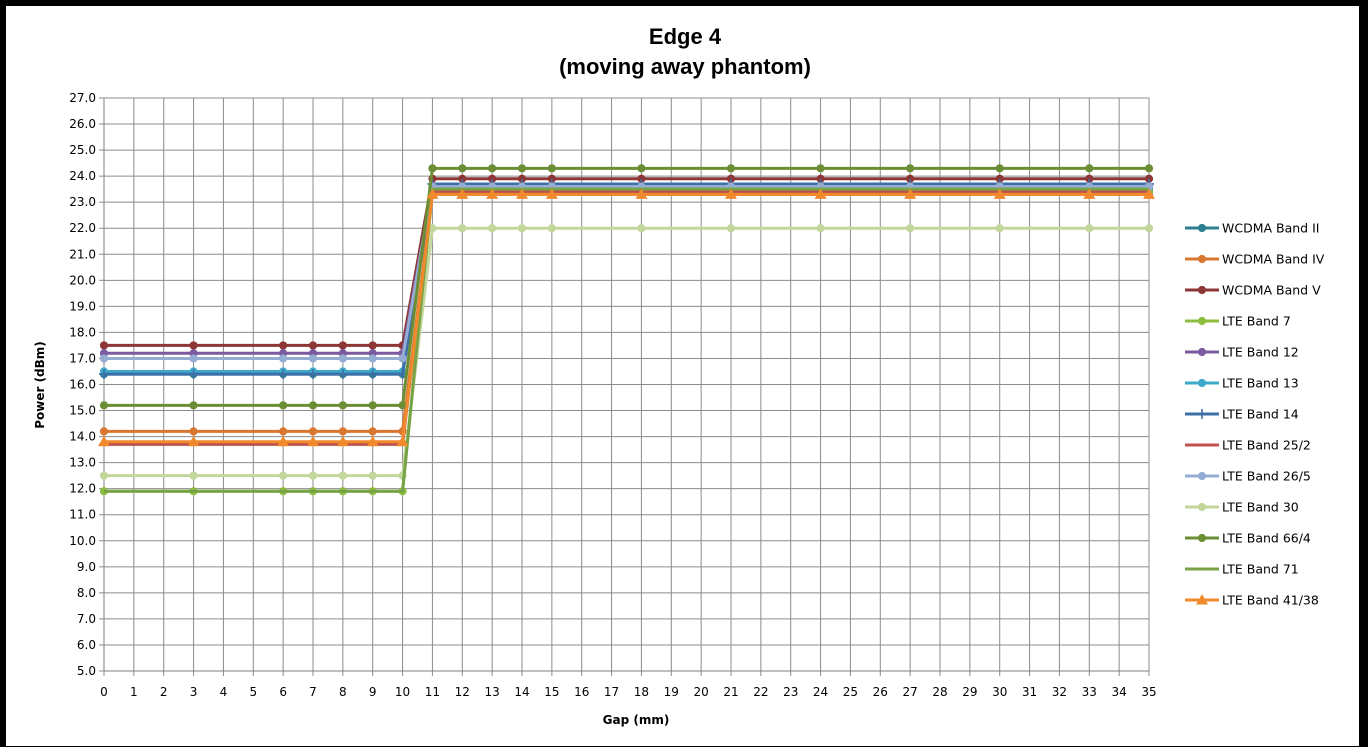 Image resolution: width=1368 pixels, height=747 pixels. What do you see at coordinates (636, 720) in the screenshot?
I see `x-axis-label: Gap (mm)` at bounding box center [636, 720].